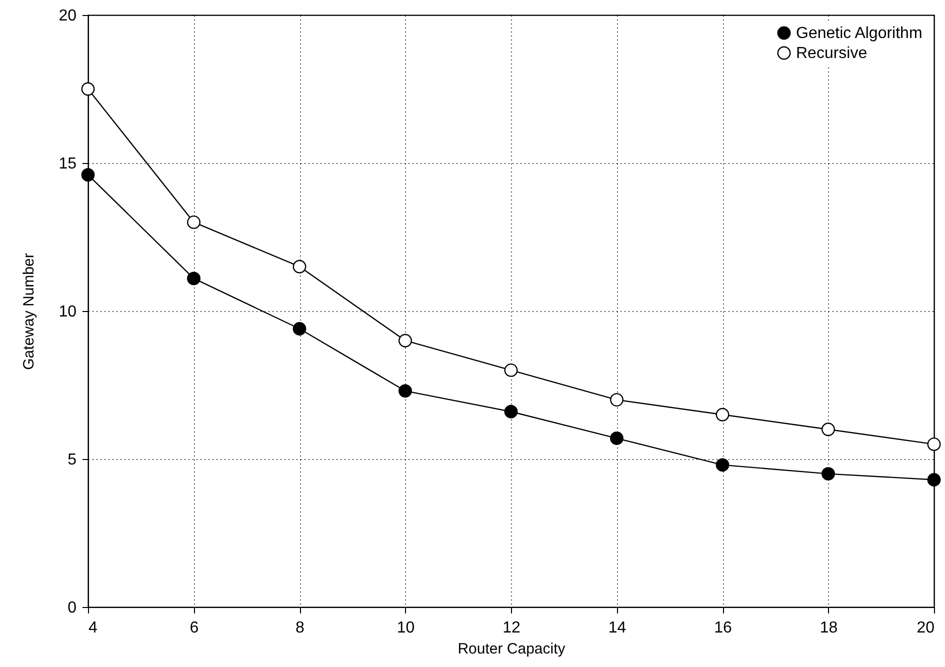 The width and height of the screenshot is (945, 667). Describe the element at coordinates (512, 649) in the screenshot. I see `x-axis-title: Router Capacity` at that location.